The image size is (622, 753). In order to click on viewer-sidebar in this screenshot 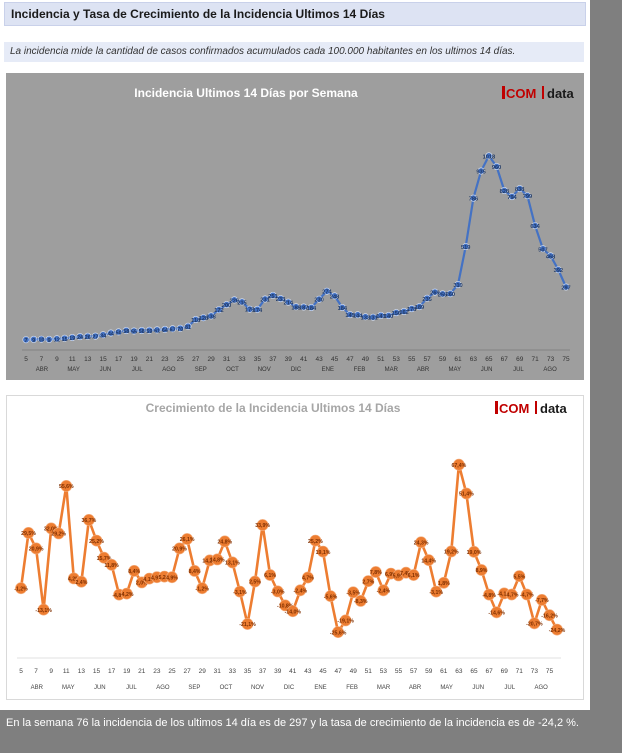, I will do `click(606, 376)`.